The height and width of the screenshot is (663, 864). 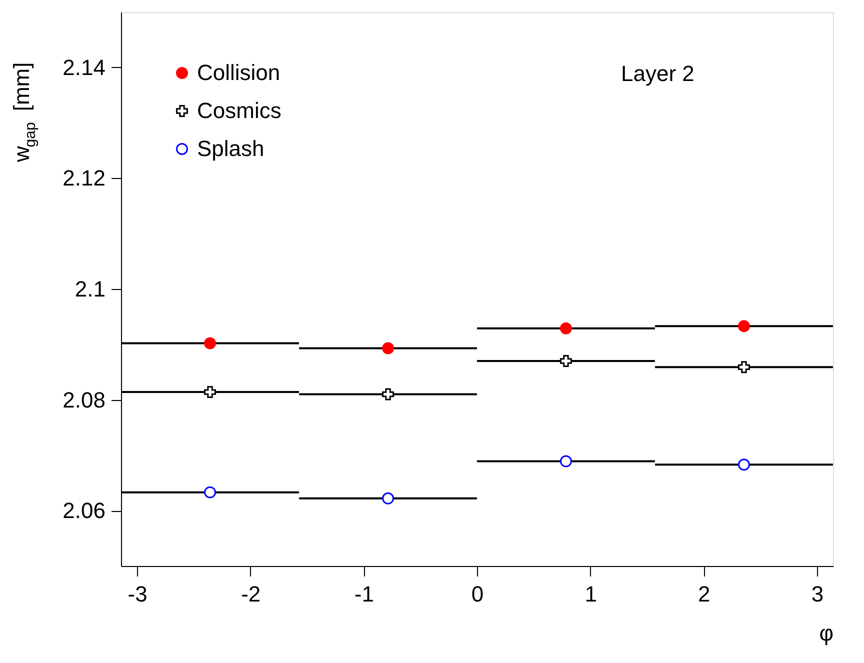 I want to click on annotation: Layer 2, so click(x=657, y=73).